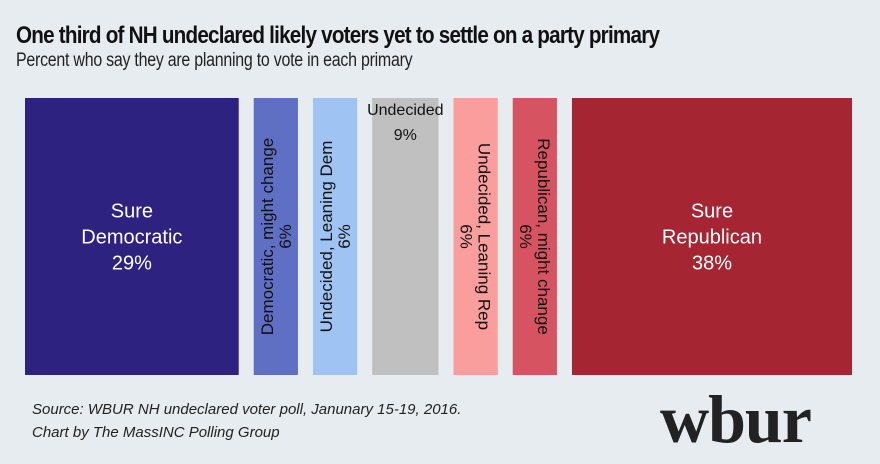 This screenshot has height=464, width=880. I want to click on bar-undecided, so click(405, 236).